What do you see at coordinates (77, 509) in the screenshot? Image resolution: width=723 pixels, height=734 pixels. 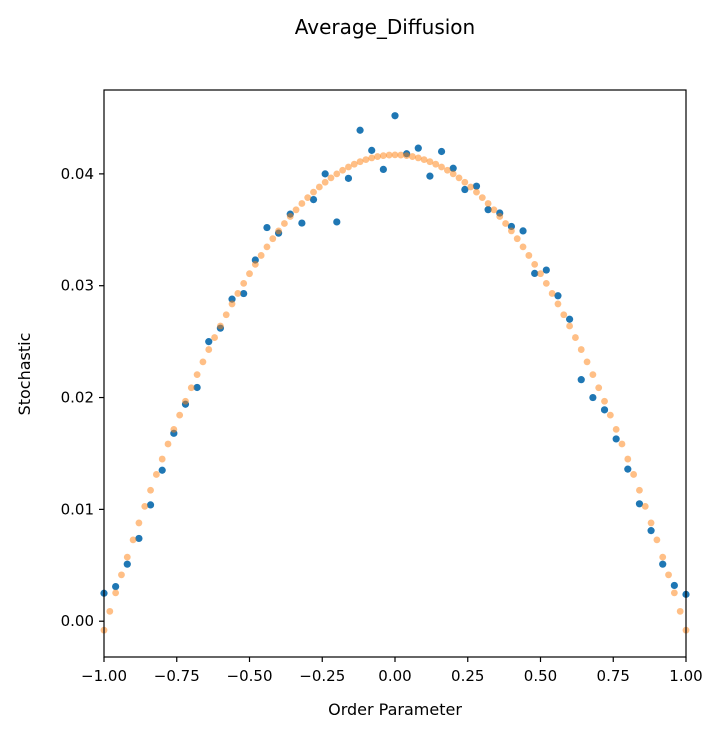 I see `y-tick-label-1: 0.01` at bounding box center [77, 509].